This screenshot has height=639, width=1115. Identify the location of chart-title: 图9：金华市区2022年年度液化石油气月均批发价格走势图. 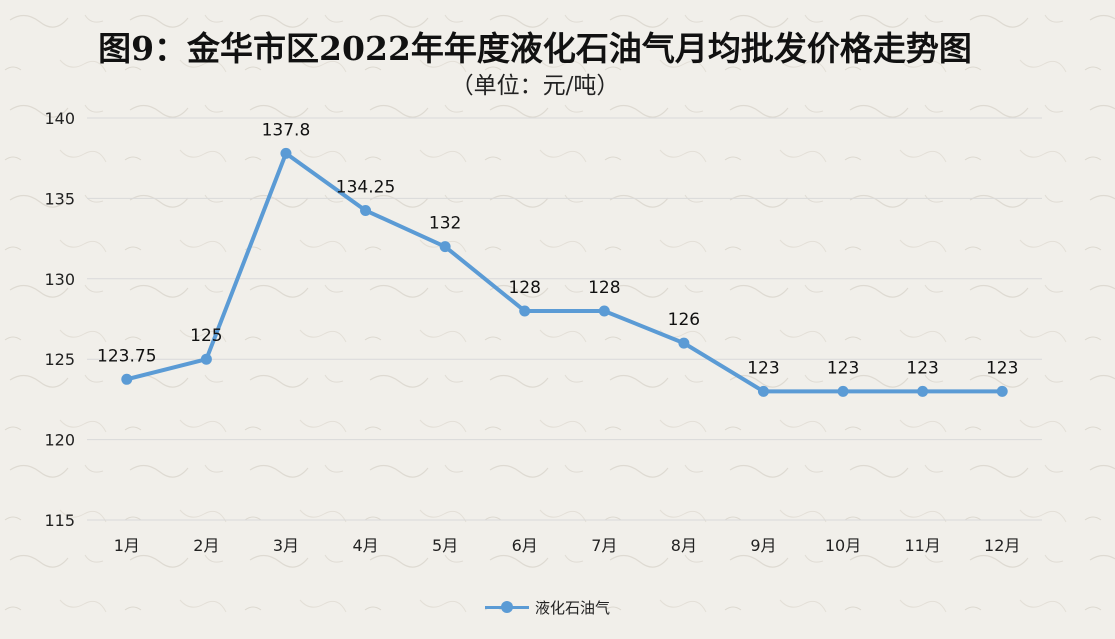
(535, 48).